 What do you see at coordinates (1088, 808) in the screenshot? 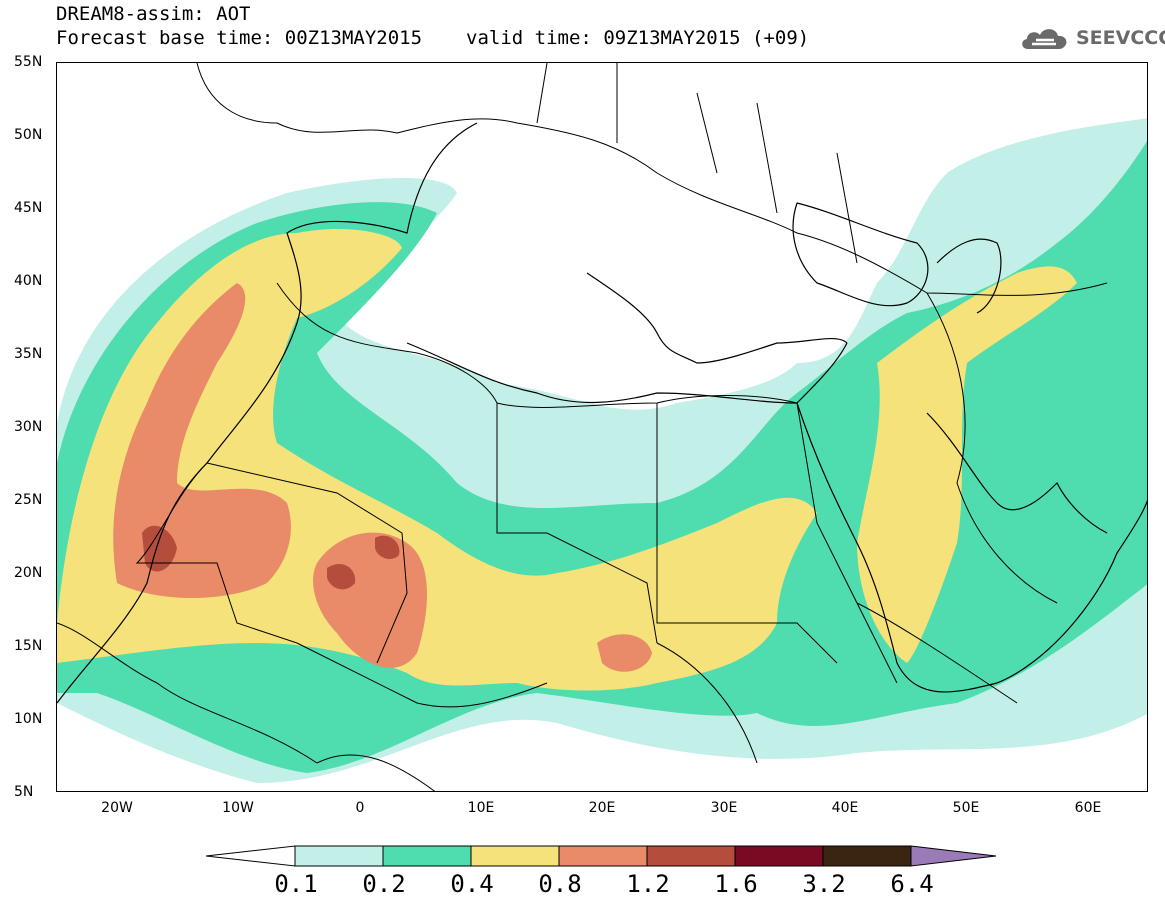
I see `lon-tick-60e: 60E` at bounding box center [1088, 808].